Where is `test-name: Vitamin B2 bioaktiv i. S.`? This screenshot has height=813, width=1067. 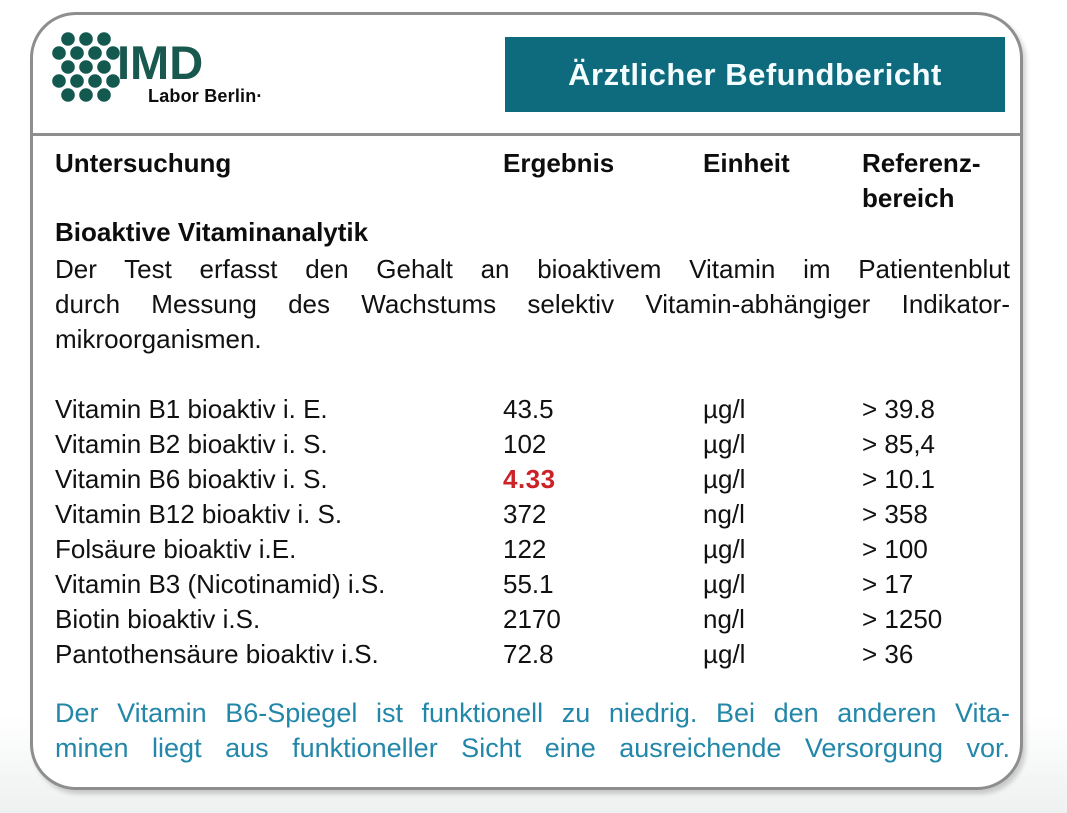
test-name: Vitamin B2 bioaktiv i. S. is located at coordinates (191, 444).